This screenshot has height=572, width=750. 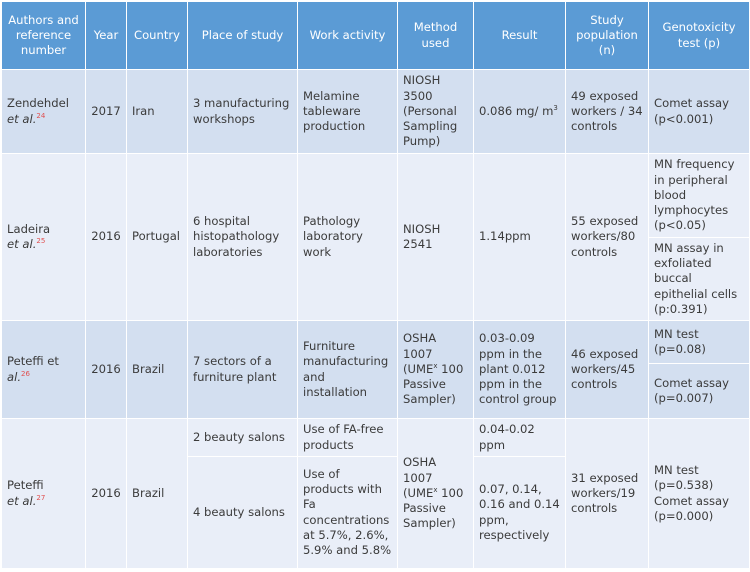 What do you see at coordinates (41, 241) in the screenshot?
I see `reference-number: 25` at bounding box center [41, 241].